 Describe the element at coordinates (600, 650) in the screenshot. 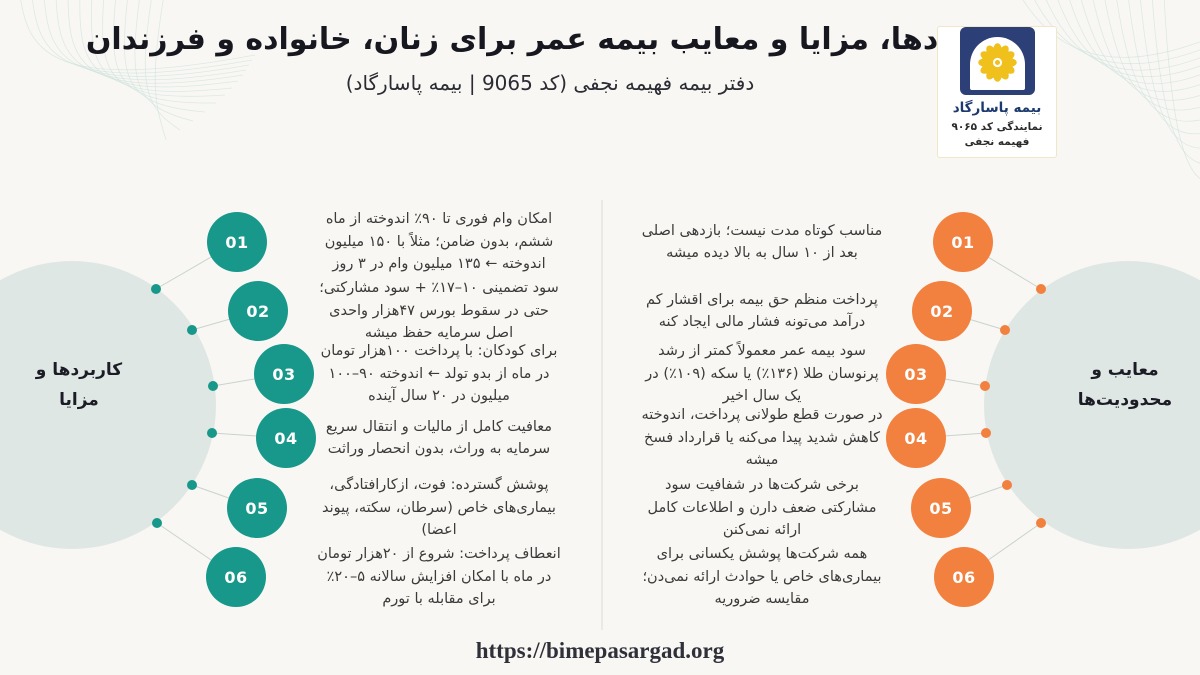

I see `website-url: https://bimepasargad.org` at that location.